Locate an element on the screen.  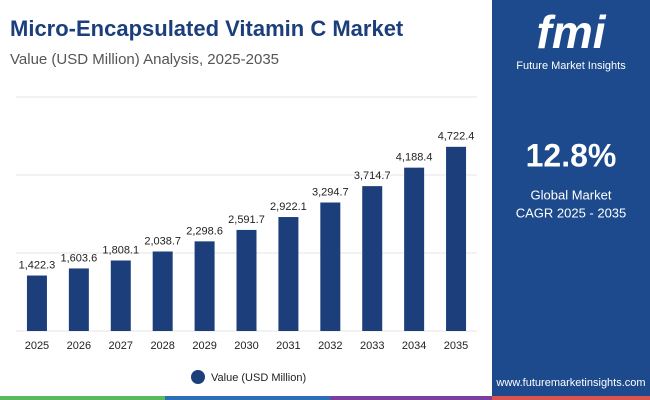
x-tick-label: 2033 is located at coordinates (372, 346).